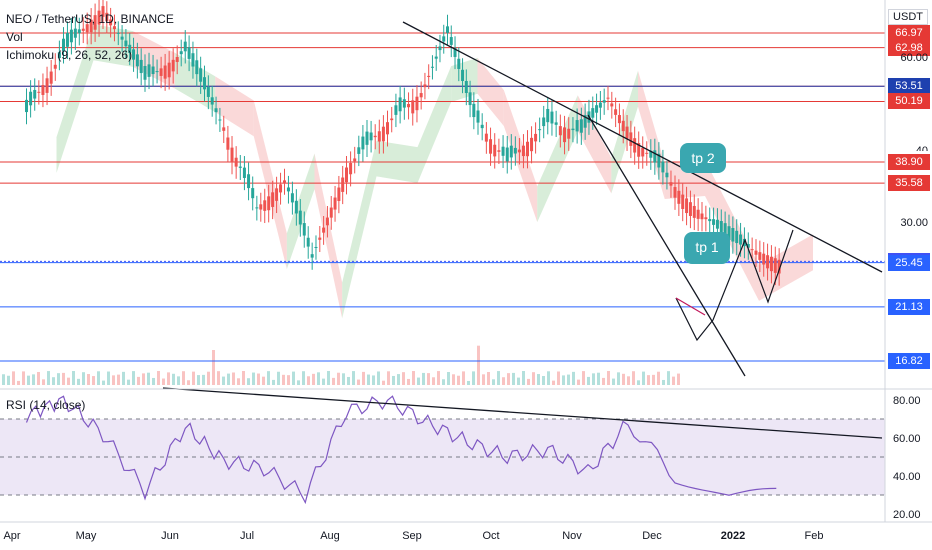 The height and width of the screenshot is (550, 932). Describe the element at coordinates (734, 285) in the screenshot. I see `projection-arrows` at that location.